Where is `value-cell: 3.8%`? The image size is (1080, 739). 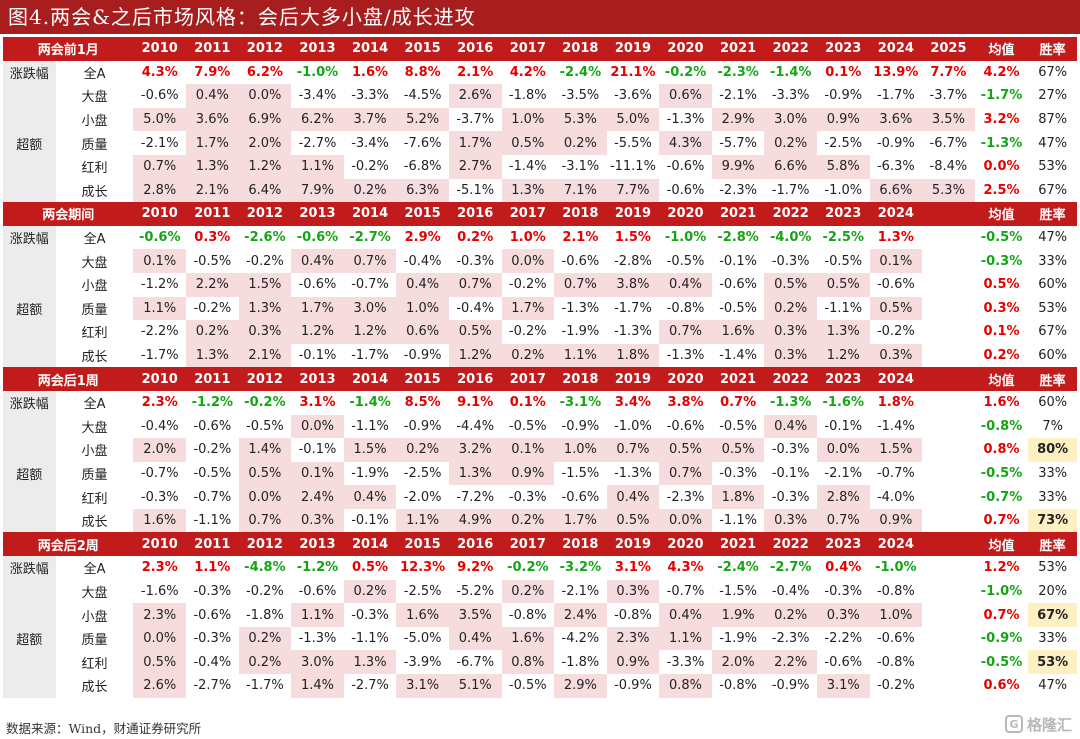
value-cell: 3.8% is located at coordinates (685, 403).